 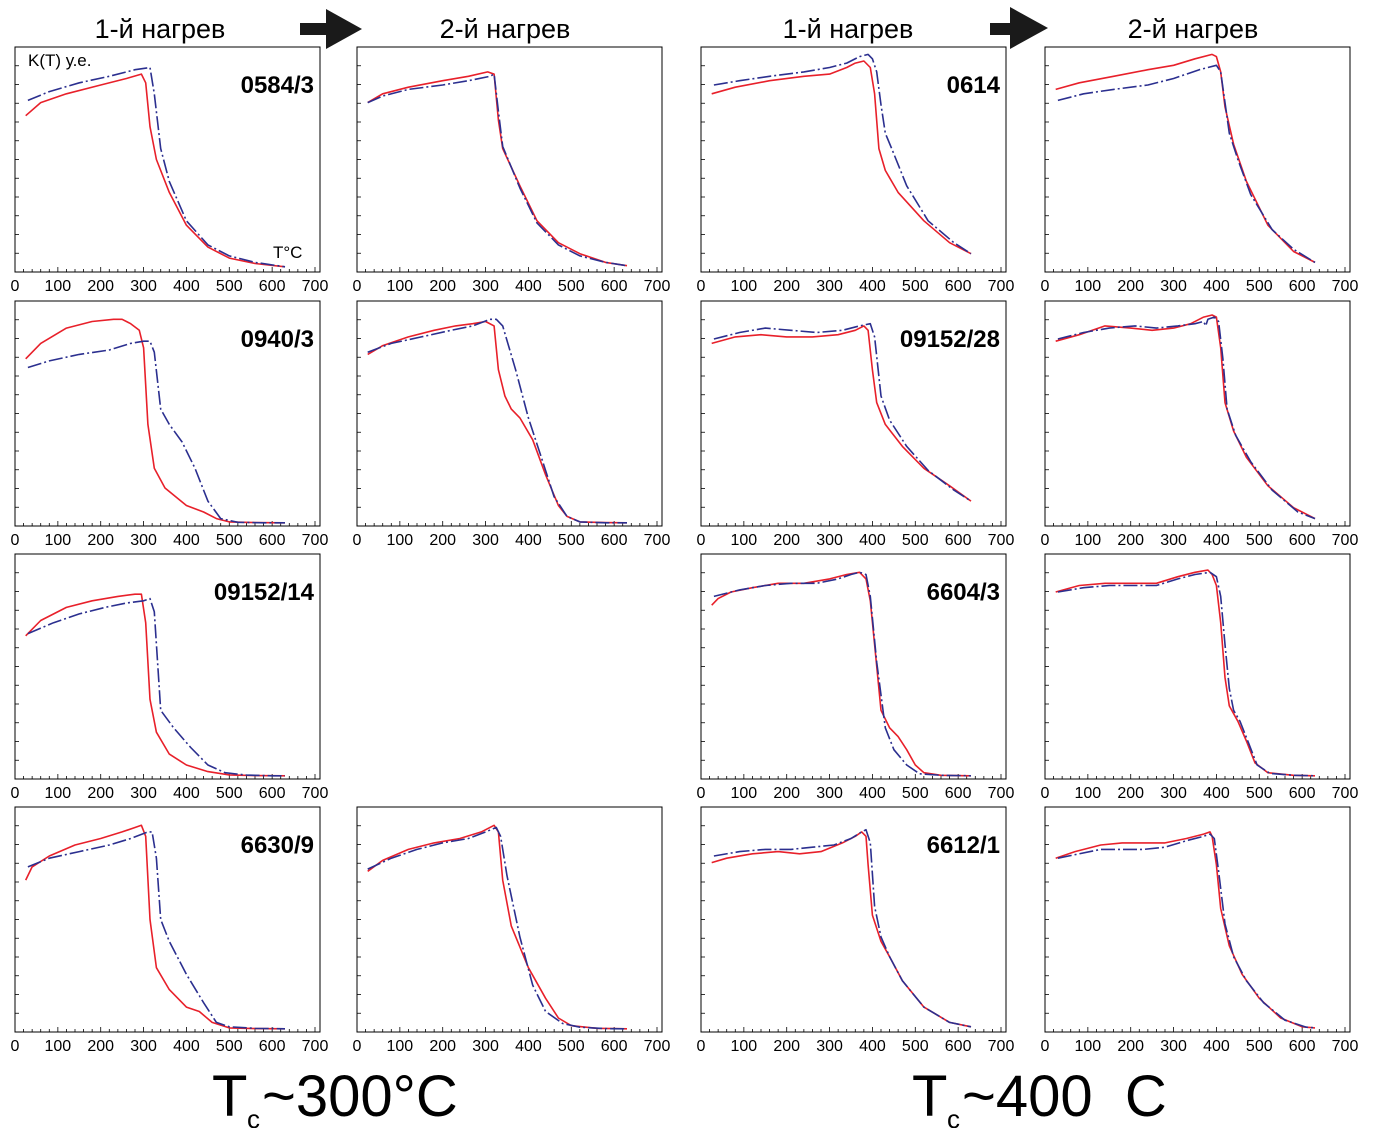 What do you see at coordinates (277, 845) in the screenshot?
I see `sample-label: 6630/9` at bounding box center [277, 845].